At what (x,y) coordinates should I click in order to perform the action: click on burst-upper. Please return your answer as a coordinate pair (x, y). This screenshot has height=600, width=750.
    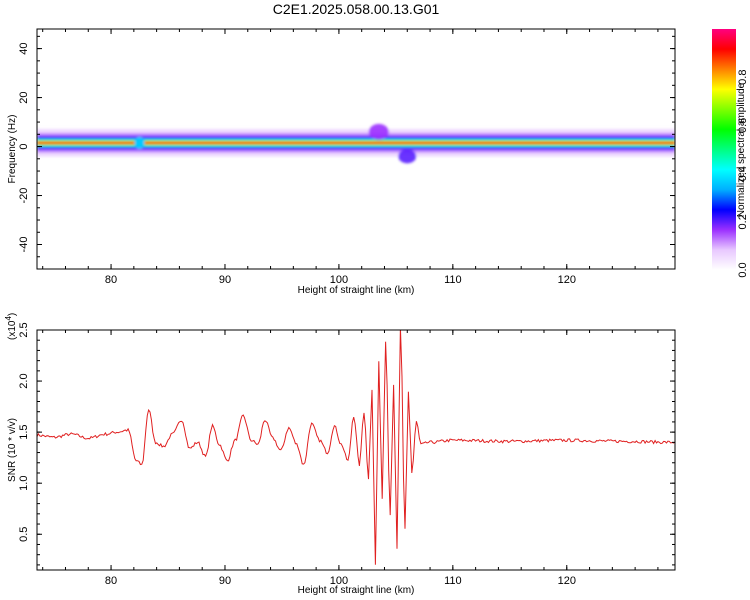
    Looking at the image, I should click on (378, 131).